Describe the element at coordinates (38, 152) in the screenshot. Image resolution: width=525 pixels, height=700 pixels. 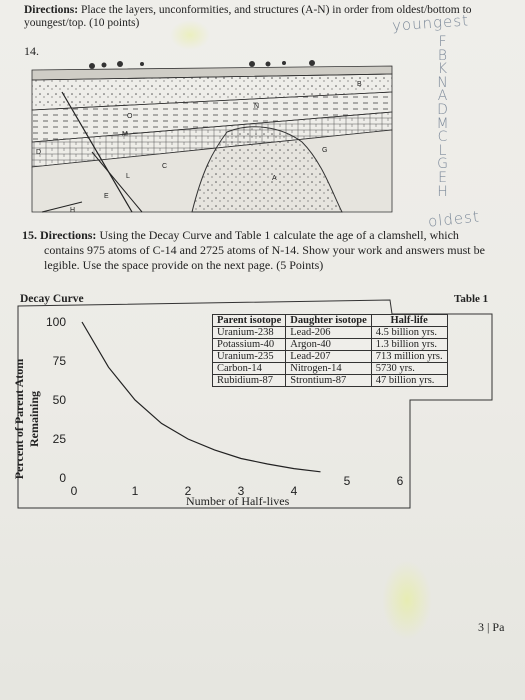
I see `label-d: D` at that location.